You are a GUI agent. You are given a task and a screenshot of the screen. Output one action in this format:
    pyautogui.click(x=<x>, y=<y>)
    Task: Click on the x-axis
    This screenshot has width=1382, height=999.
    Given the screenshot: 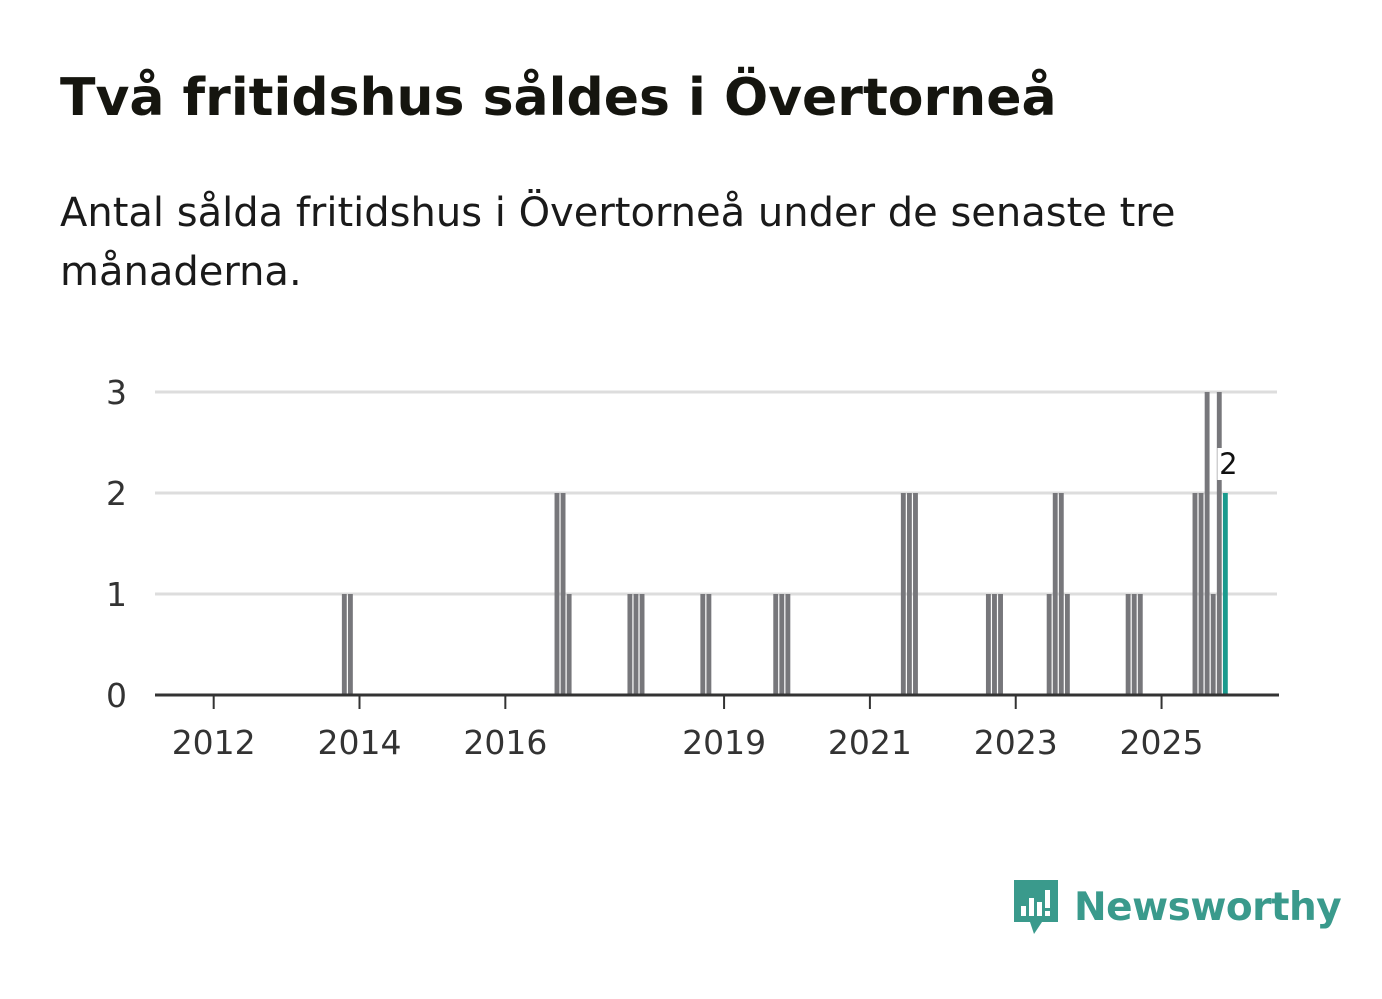 What is the action you would take?
    pyautogui.click(x=717, y=701)
    